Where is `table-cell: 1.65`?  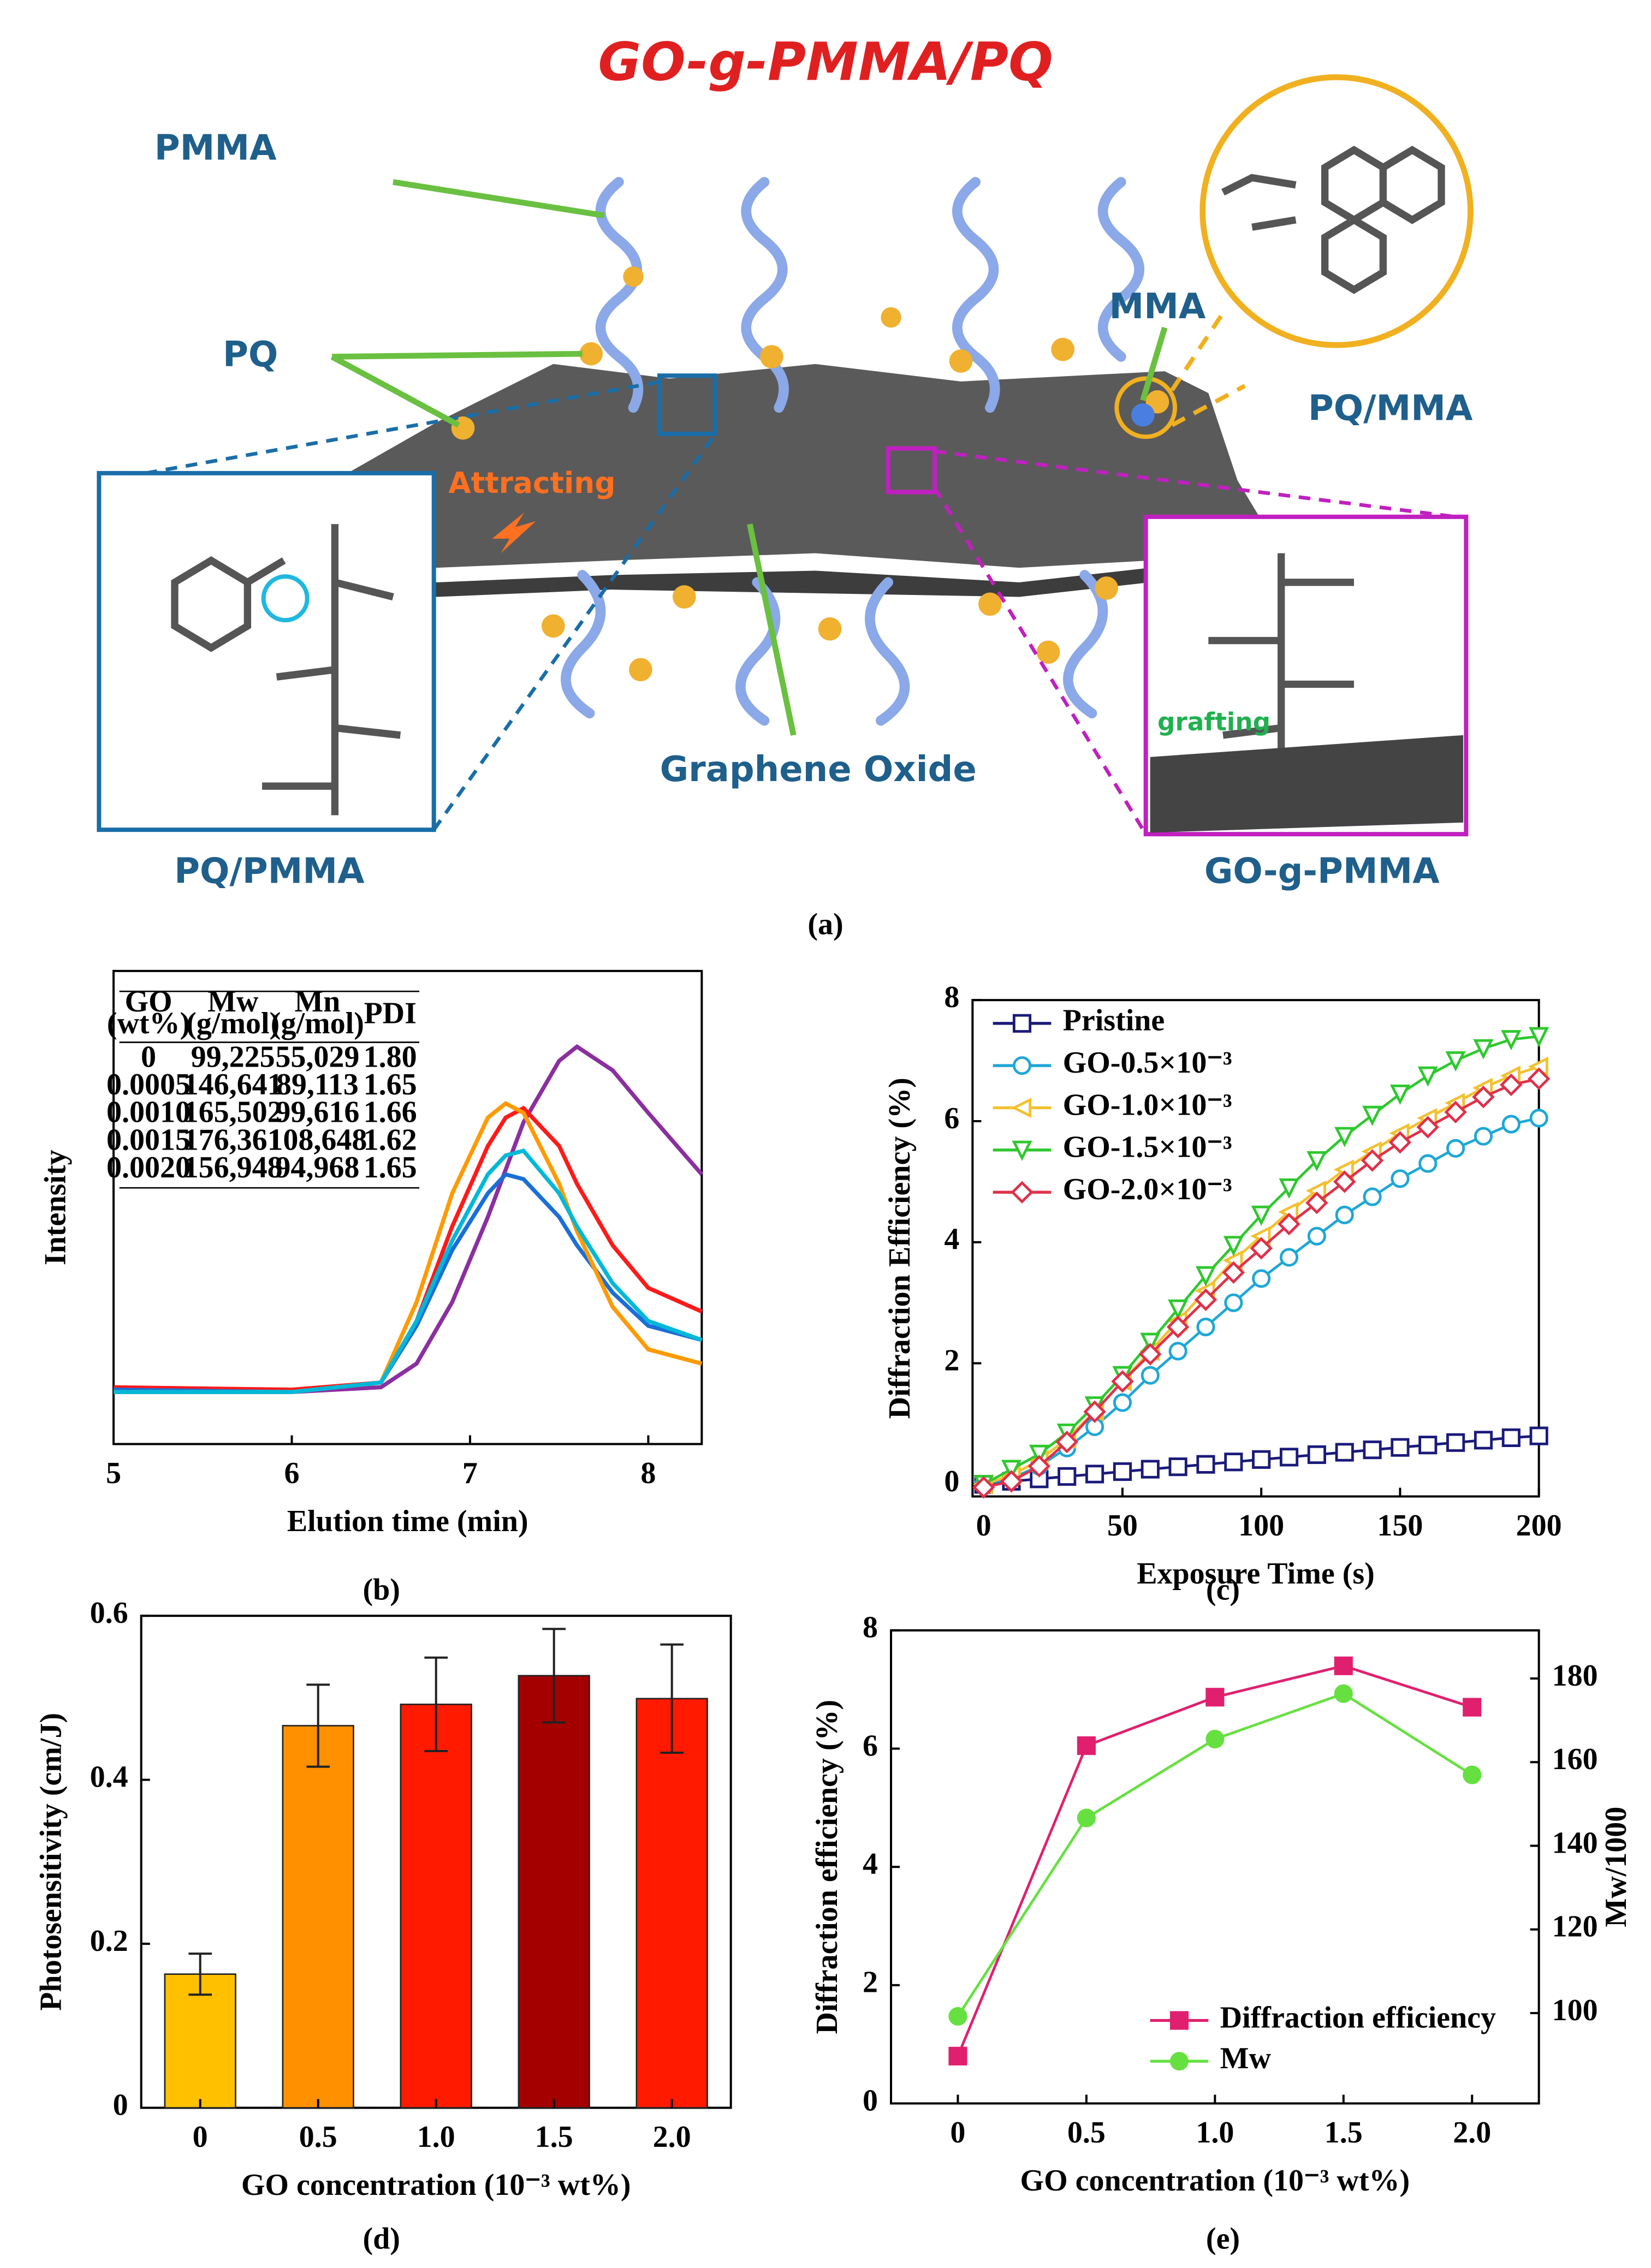
table-cell: 1.65 is located at coordinates (390, 1085).